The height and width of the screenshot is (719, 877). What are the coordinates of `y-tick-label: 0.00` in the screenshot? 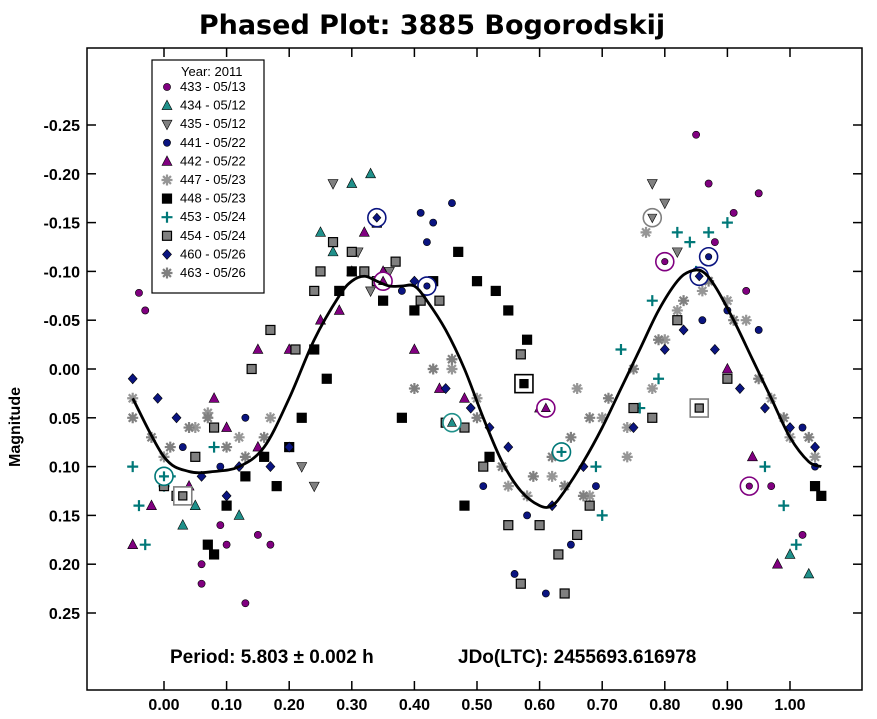 It's located at (64, 370).